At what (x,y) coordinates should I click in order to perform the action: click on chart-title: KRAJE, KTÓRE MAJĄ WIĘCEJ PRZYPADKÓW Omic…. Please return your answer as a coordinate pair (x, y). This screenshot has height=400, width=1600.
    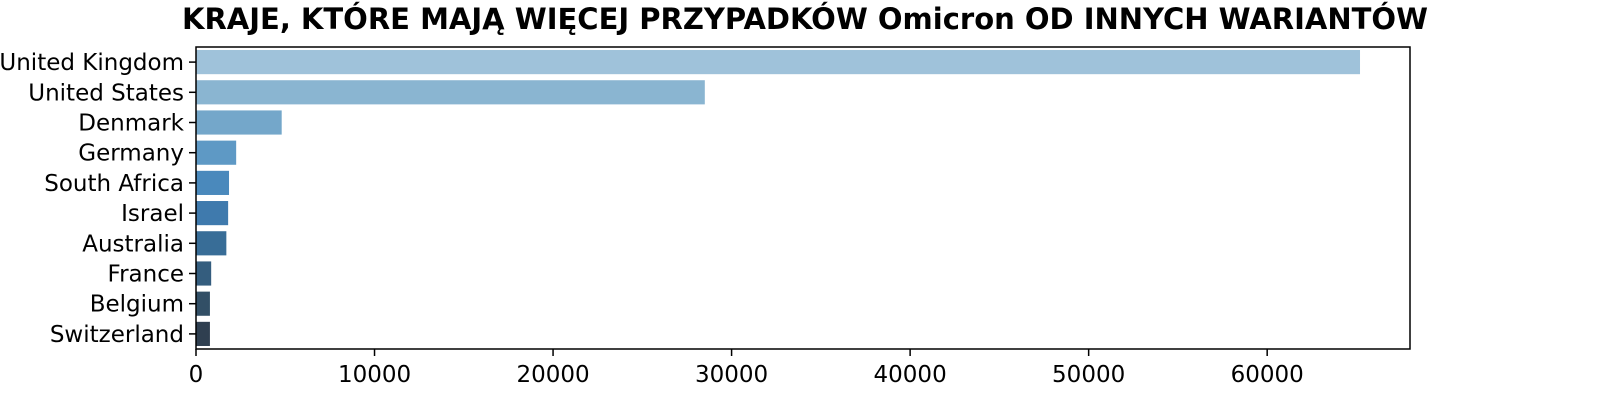
    Looking at the image, I should click on (805, 19).